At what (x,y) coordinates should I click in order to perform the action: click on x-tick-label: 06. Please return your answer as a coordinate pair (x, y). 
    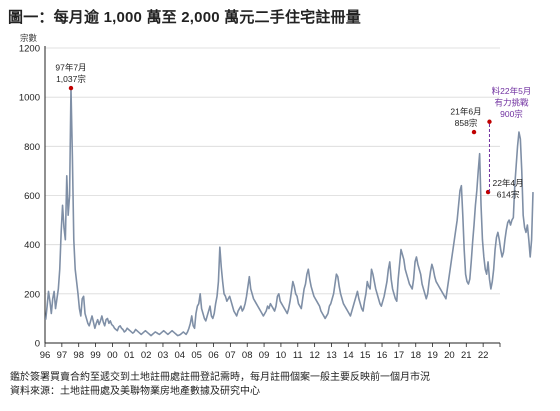
    Looking at the image, I should click on (213, 355).